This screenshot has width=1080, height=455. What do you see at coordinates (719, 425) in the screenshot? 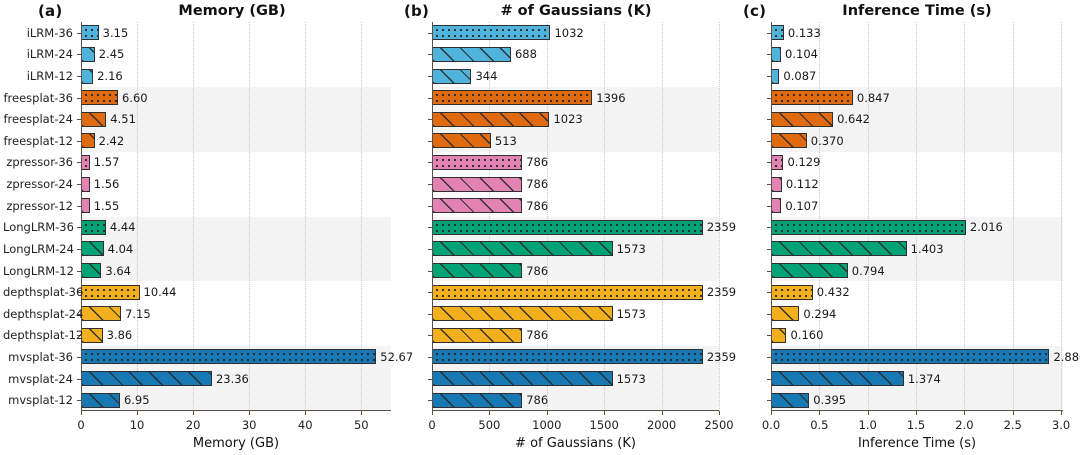
I see `xtick-label-2500: 2500` at bounding box center [719, 425].